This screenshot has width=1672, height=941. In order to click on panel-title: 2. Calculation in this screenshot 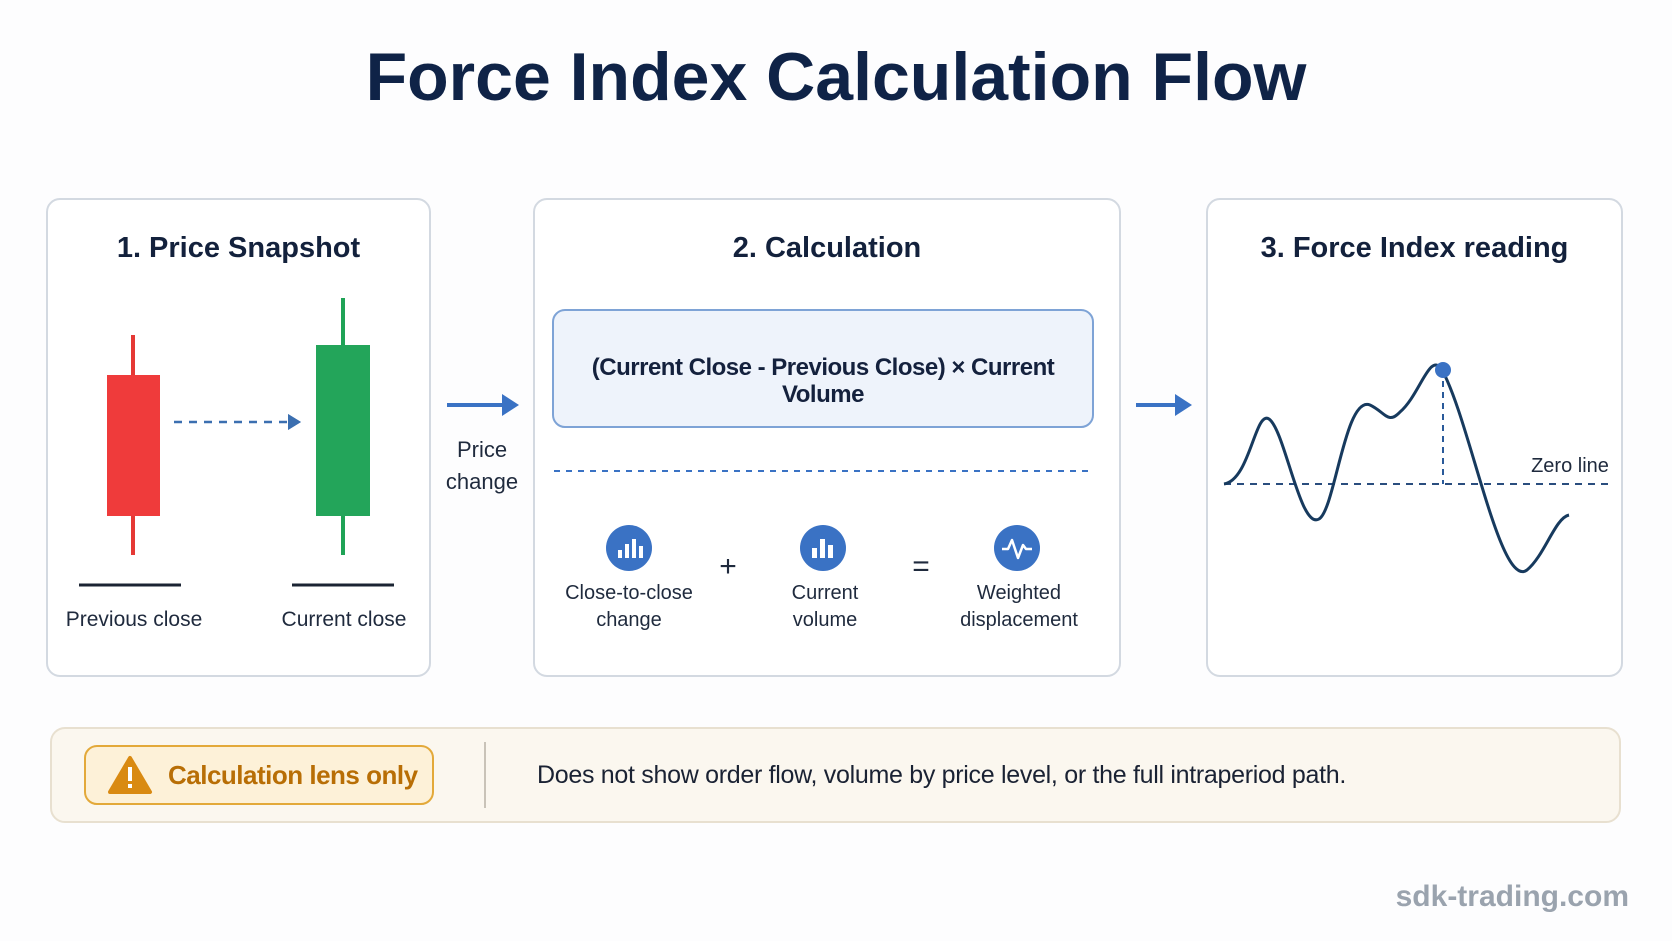, I will do `click(827, 248)`.